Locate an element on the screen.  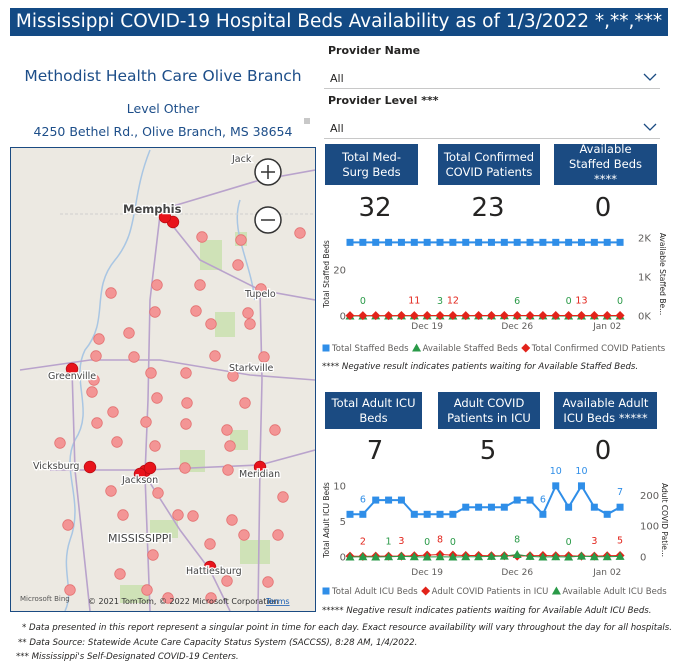
kpi-value: 32 is located at coordinates (375, 208).